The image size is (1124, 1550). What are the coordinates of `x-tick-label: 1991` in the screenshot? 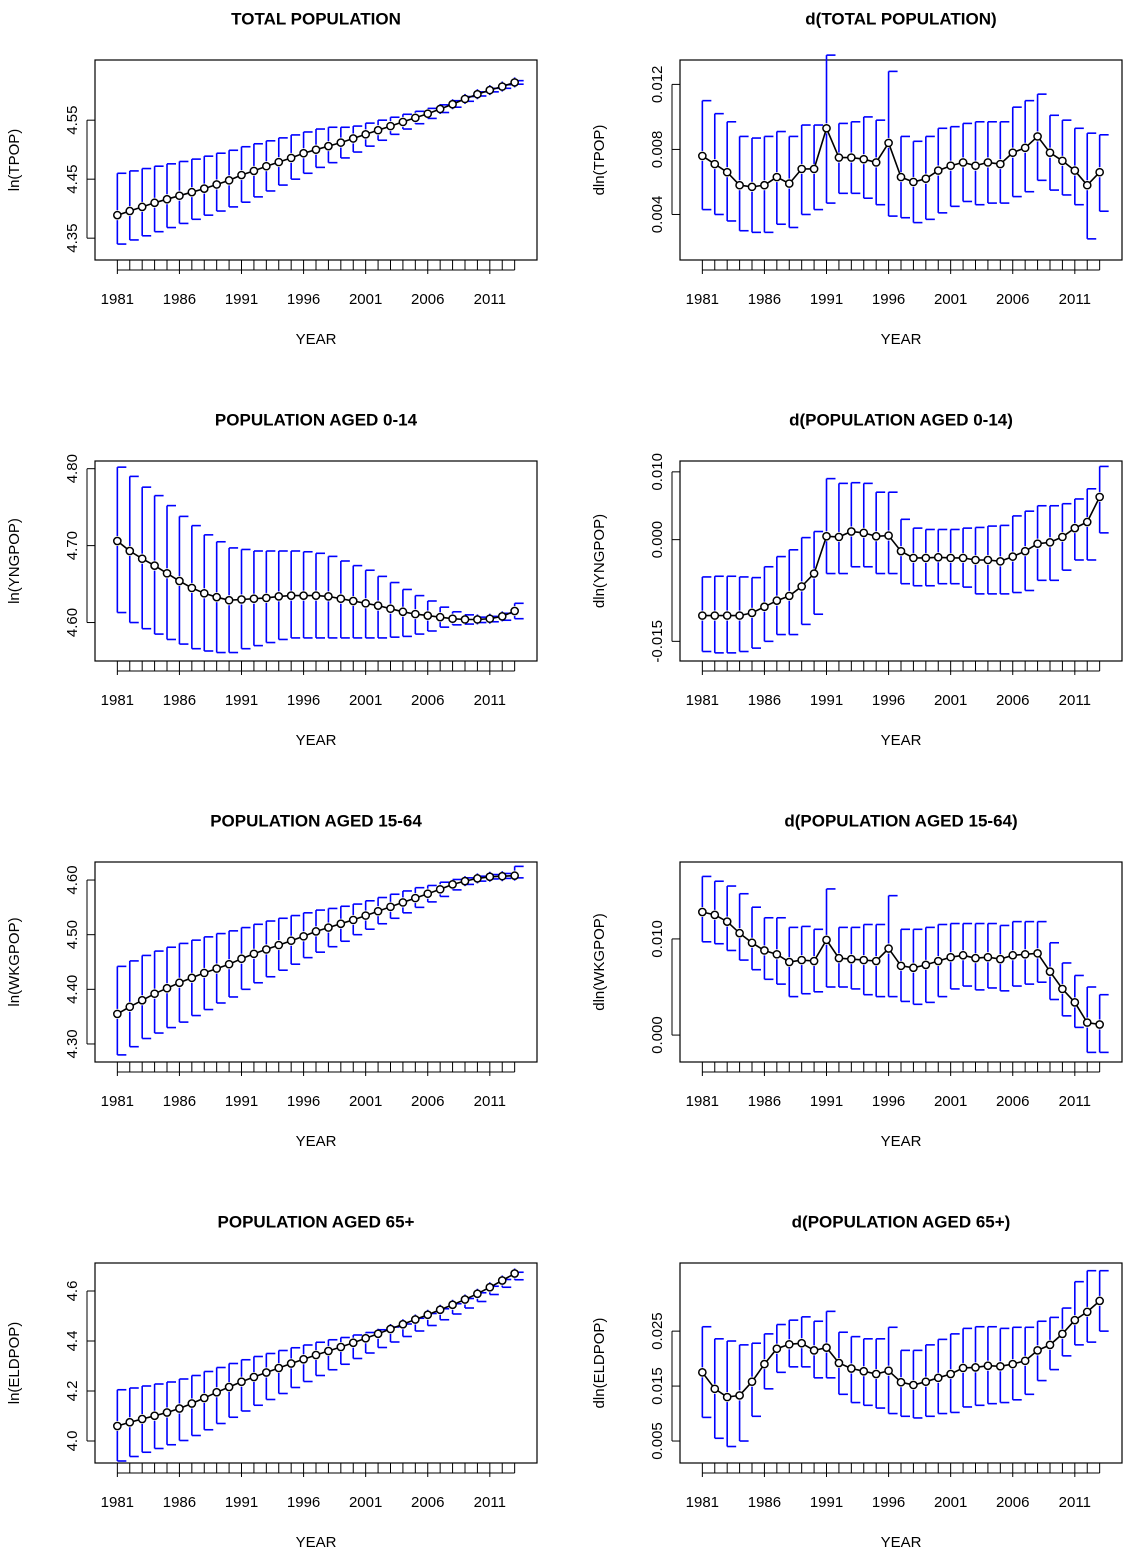 It's located at (826, 299).